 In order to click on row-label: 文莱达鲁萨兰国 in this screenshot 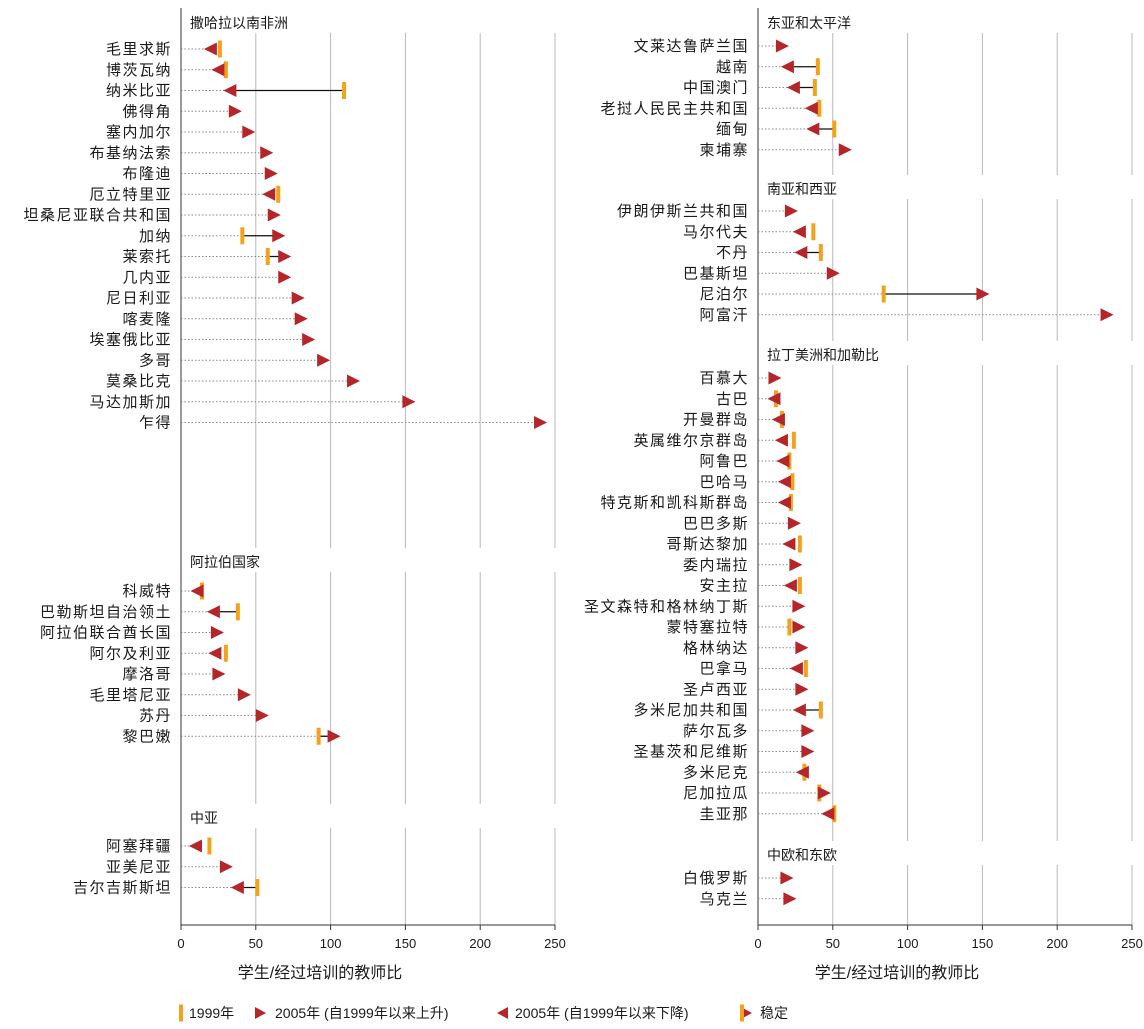, I will do `click(691, 46)`.